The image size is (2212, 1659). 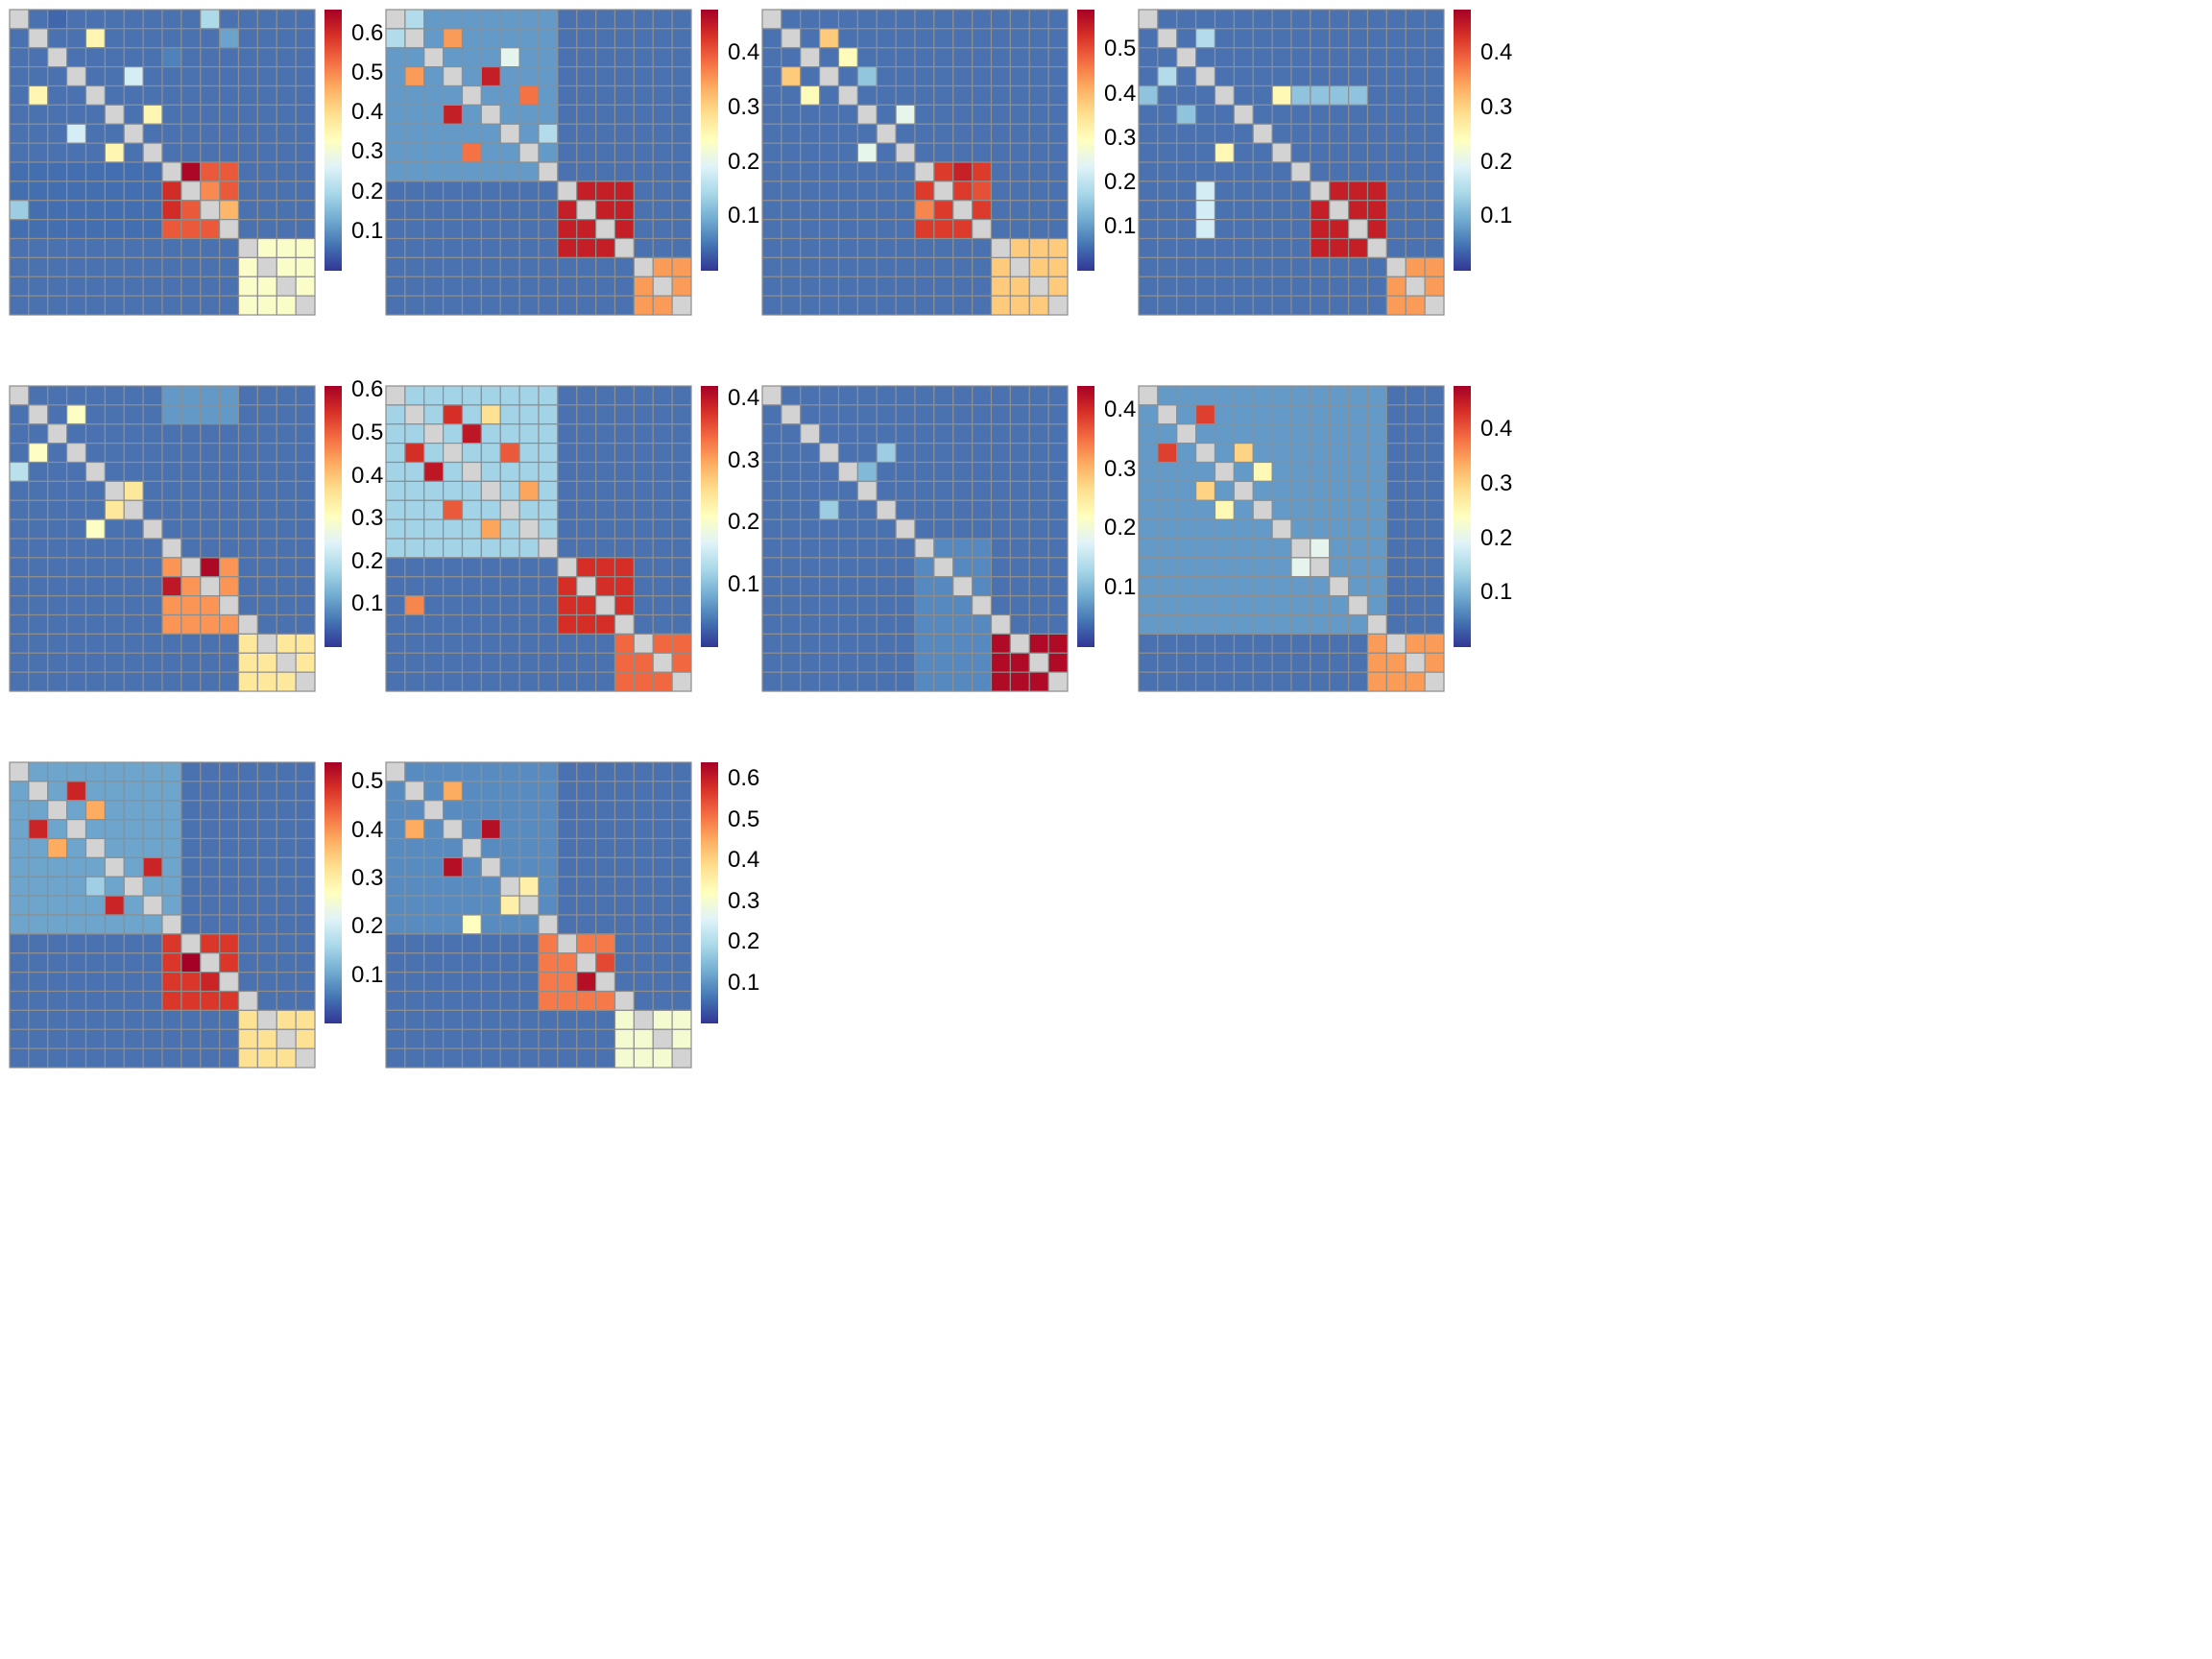 I want to click on heatmap-grid, so click(x=162, y=539).